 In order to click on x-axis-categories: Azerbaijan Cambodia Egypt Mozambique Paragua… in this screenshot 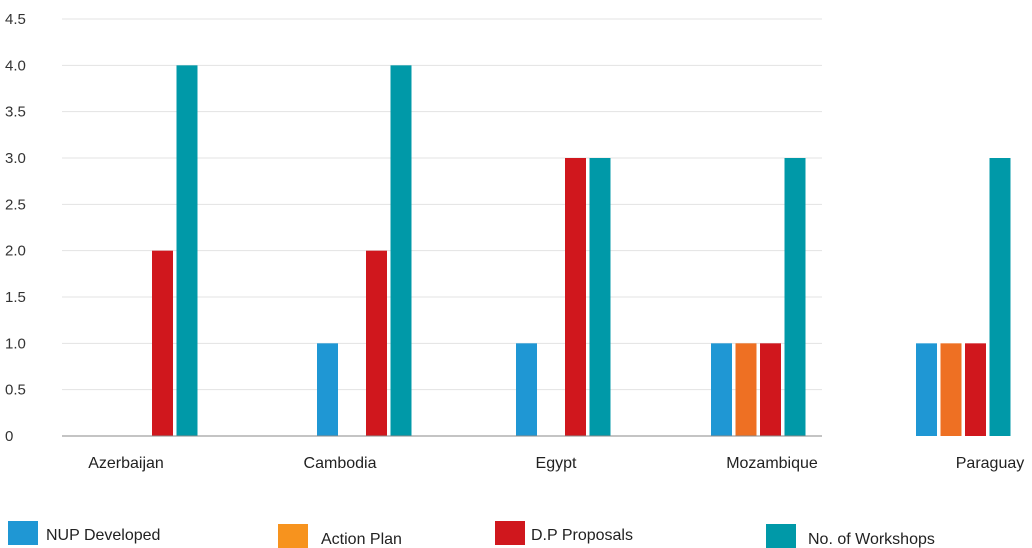, I will do `click(556, 463)`.